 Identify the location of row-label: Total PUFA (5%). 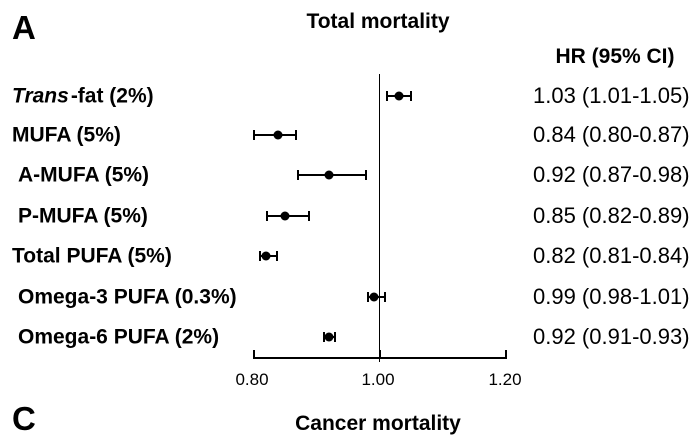
(92, 256).